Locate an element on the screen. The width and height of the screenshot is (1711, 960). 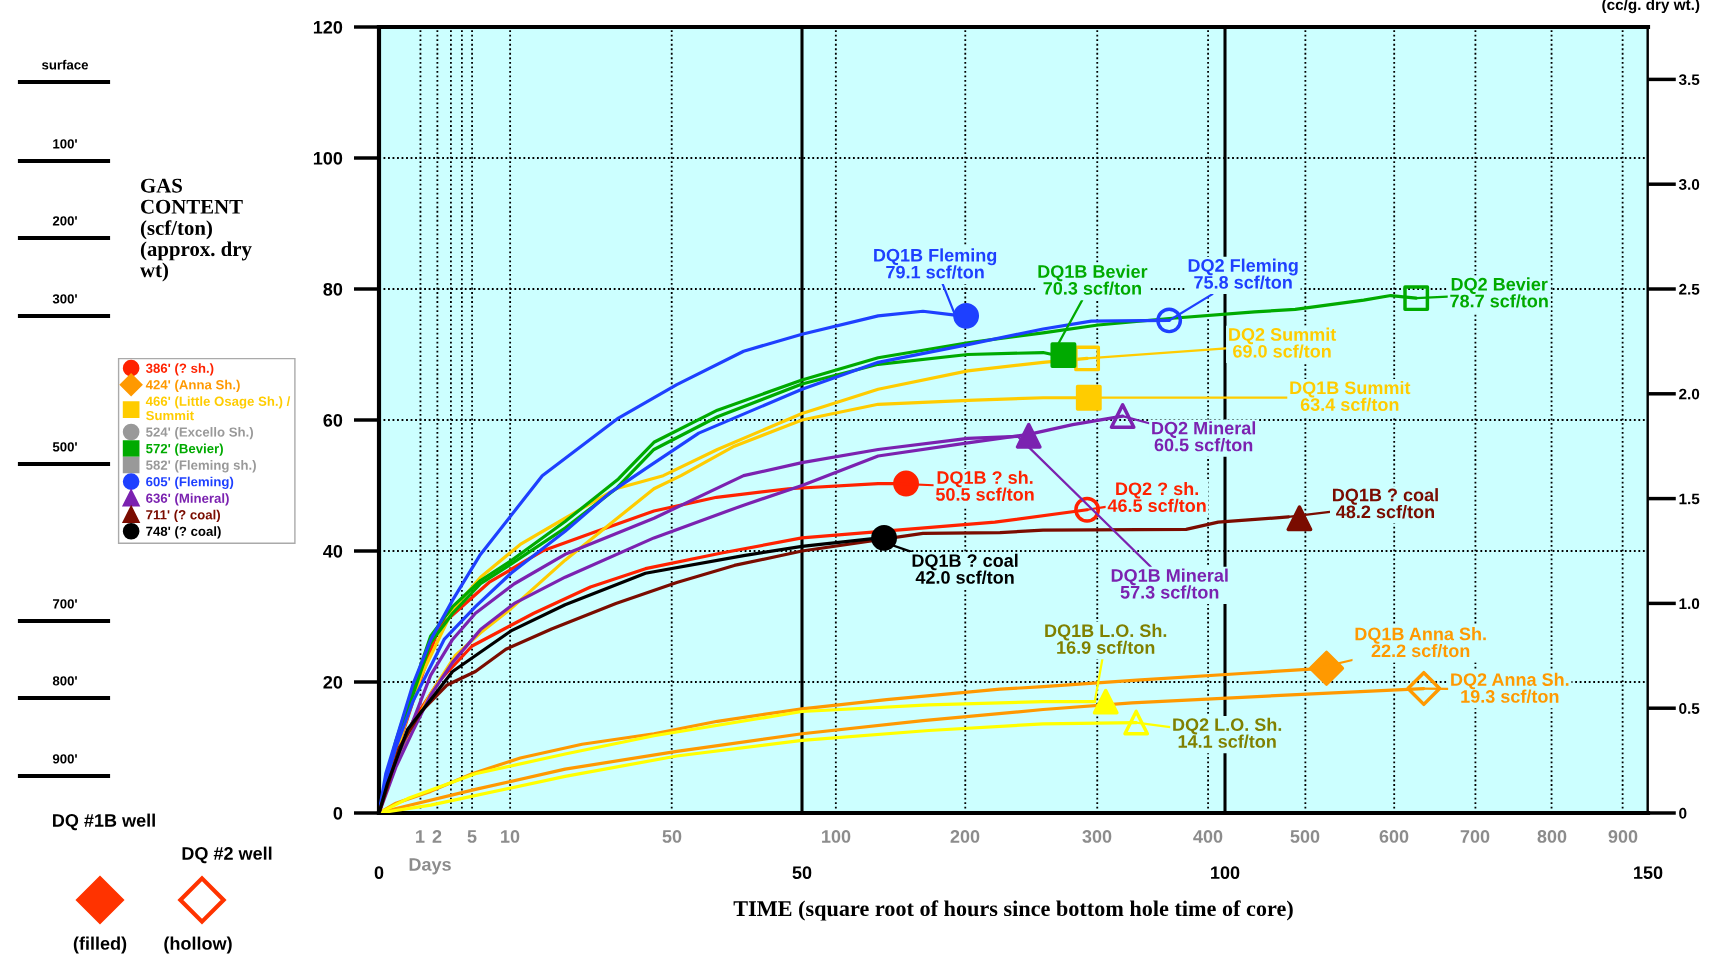
text: 100 is located at coordinates (836, 836).